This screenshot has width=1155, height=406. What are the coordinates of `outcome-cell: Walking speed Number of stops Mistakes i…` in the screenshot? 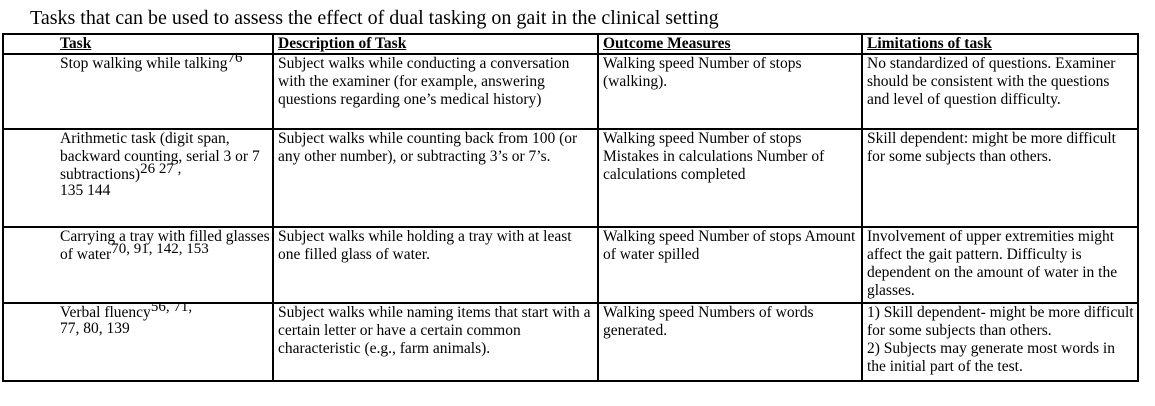 It's located at (730, 178).